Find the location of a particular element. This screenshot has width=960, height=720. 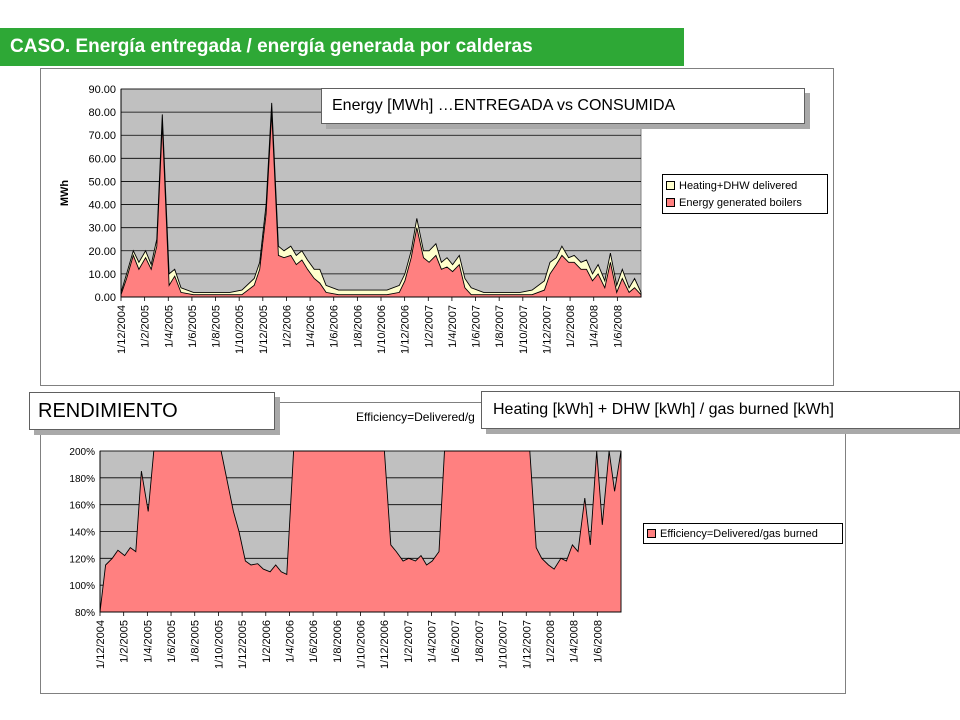

y-tick-label-0-7: 70.00 is located at coordinates (102, 136).